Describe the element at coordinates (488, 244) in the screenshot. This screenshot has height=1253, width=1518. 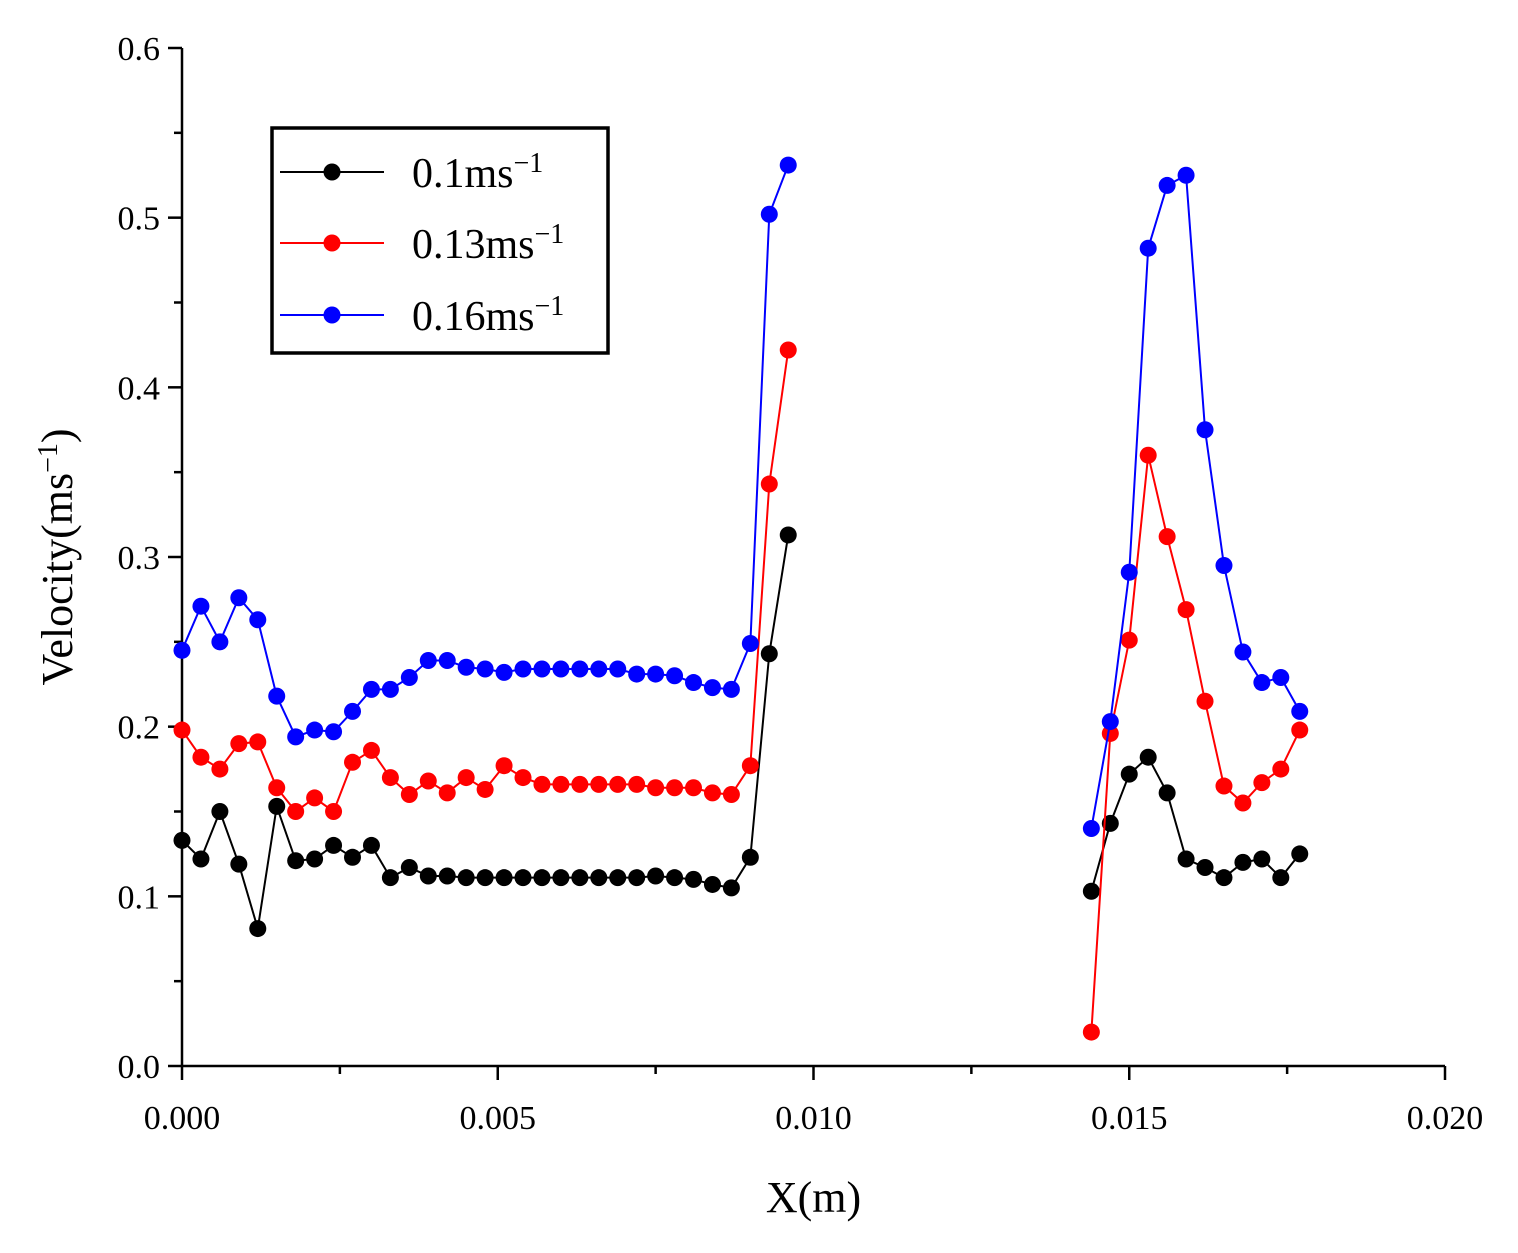
I see `legend-label: 0.13ms−1` at that location.